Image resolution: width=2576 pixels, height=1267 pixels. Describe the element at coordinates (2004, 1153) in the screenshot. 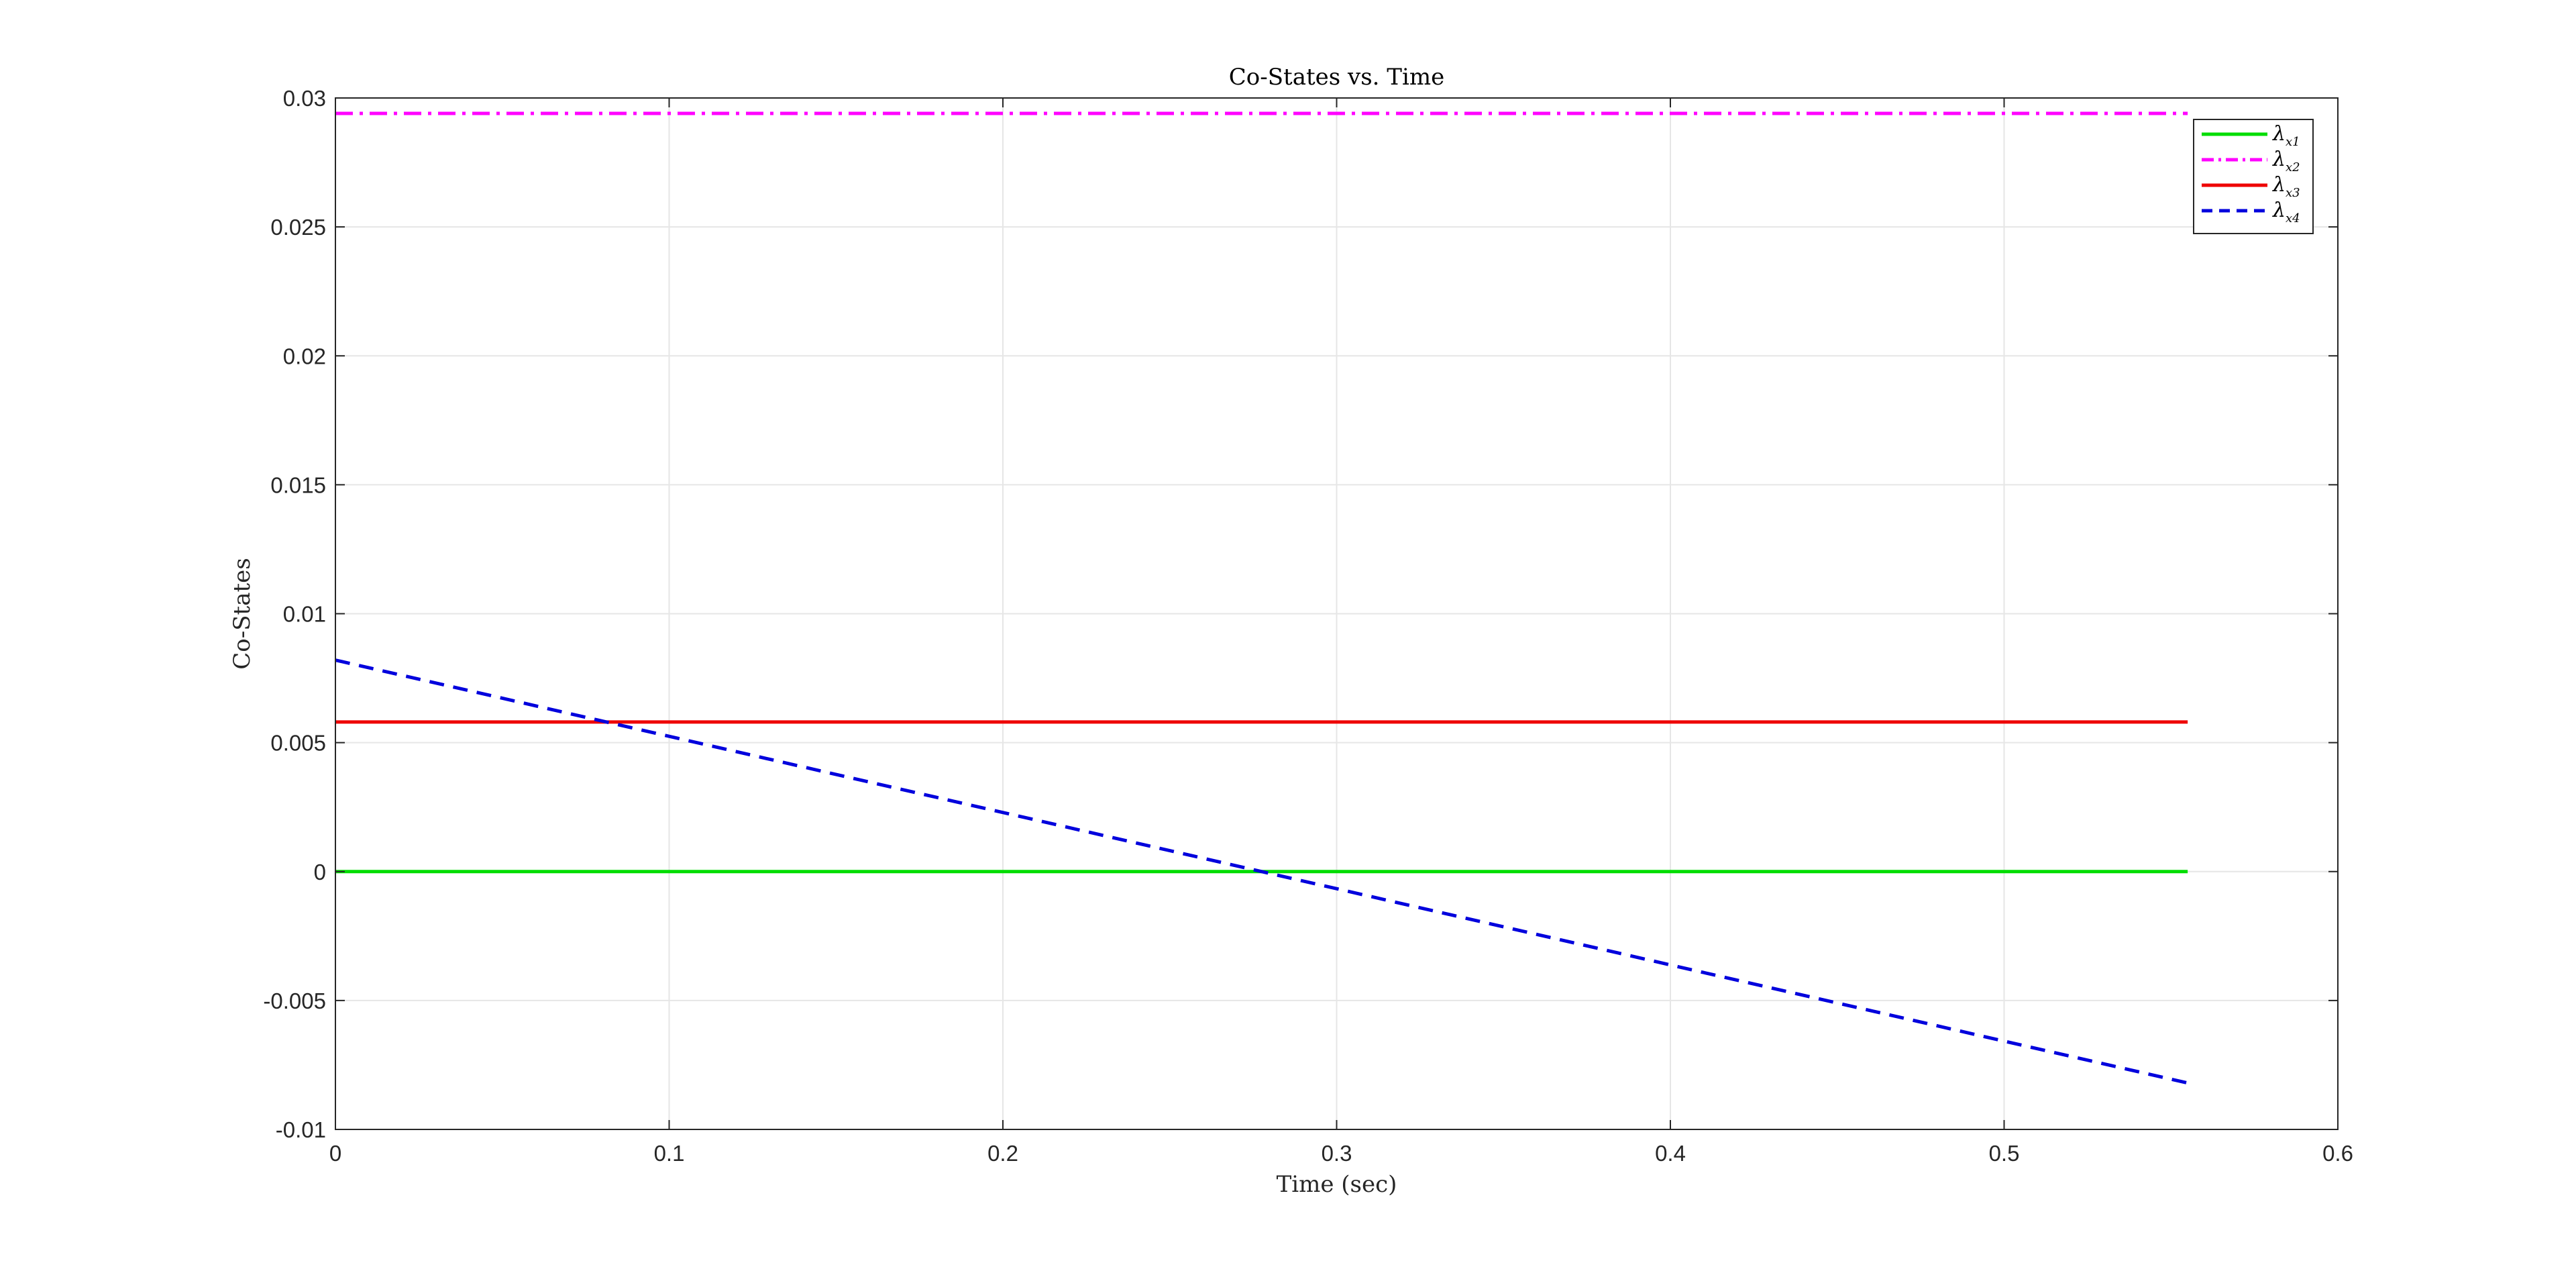

I see `x-tick-label: 0.5` at that location.